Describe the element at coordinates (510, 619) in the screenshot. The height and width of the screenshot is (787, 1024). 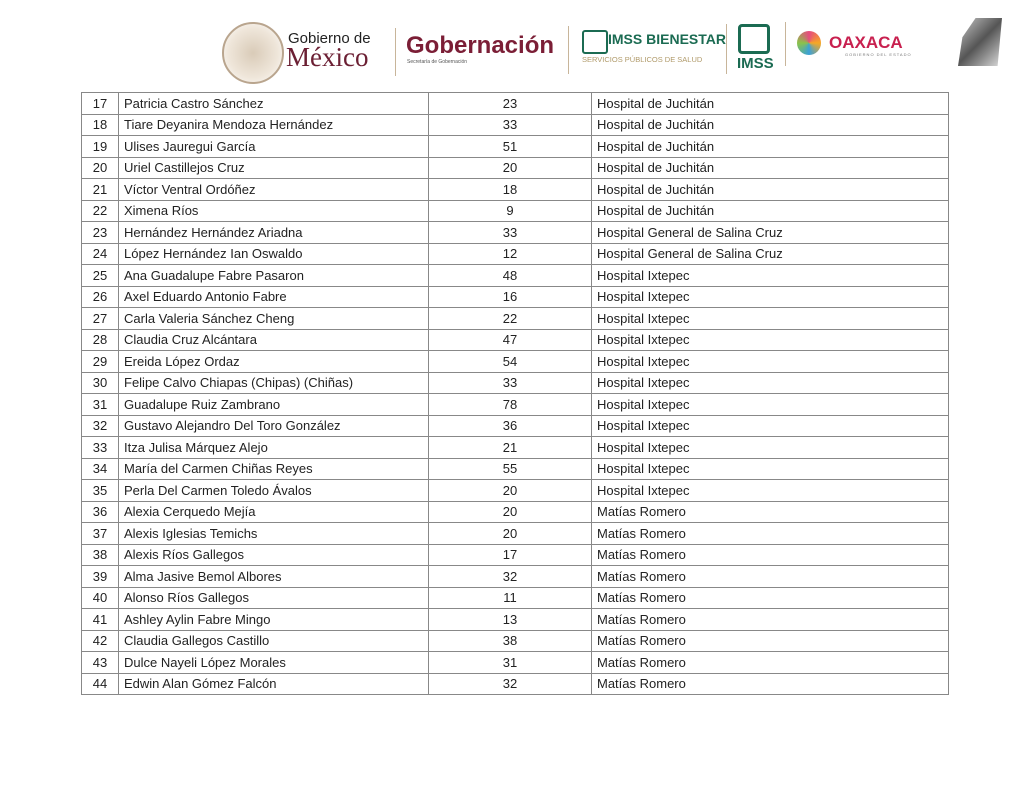
I see `patient-age: 13` at that location.